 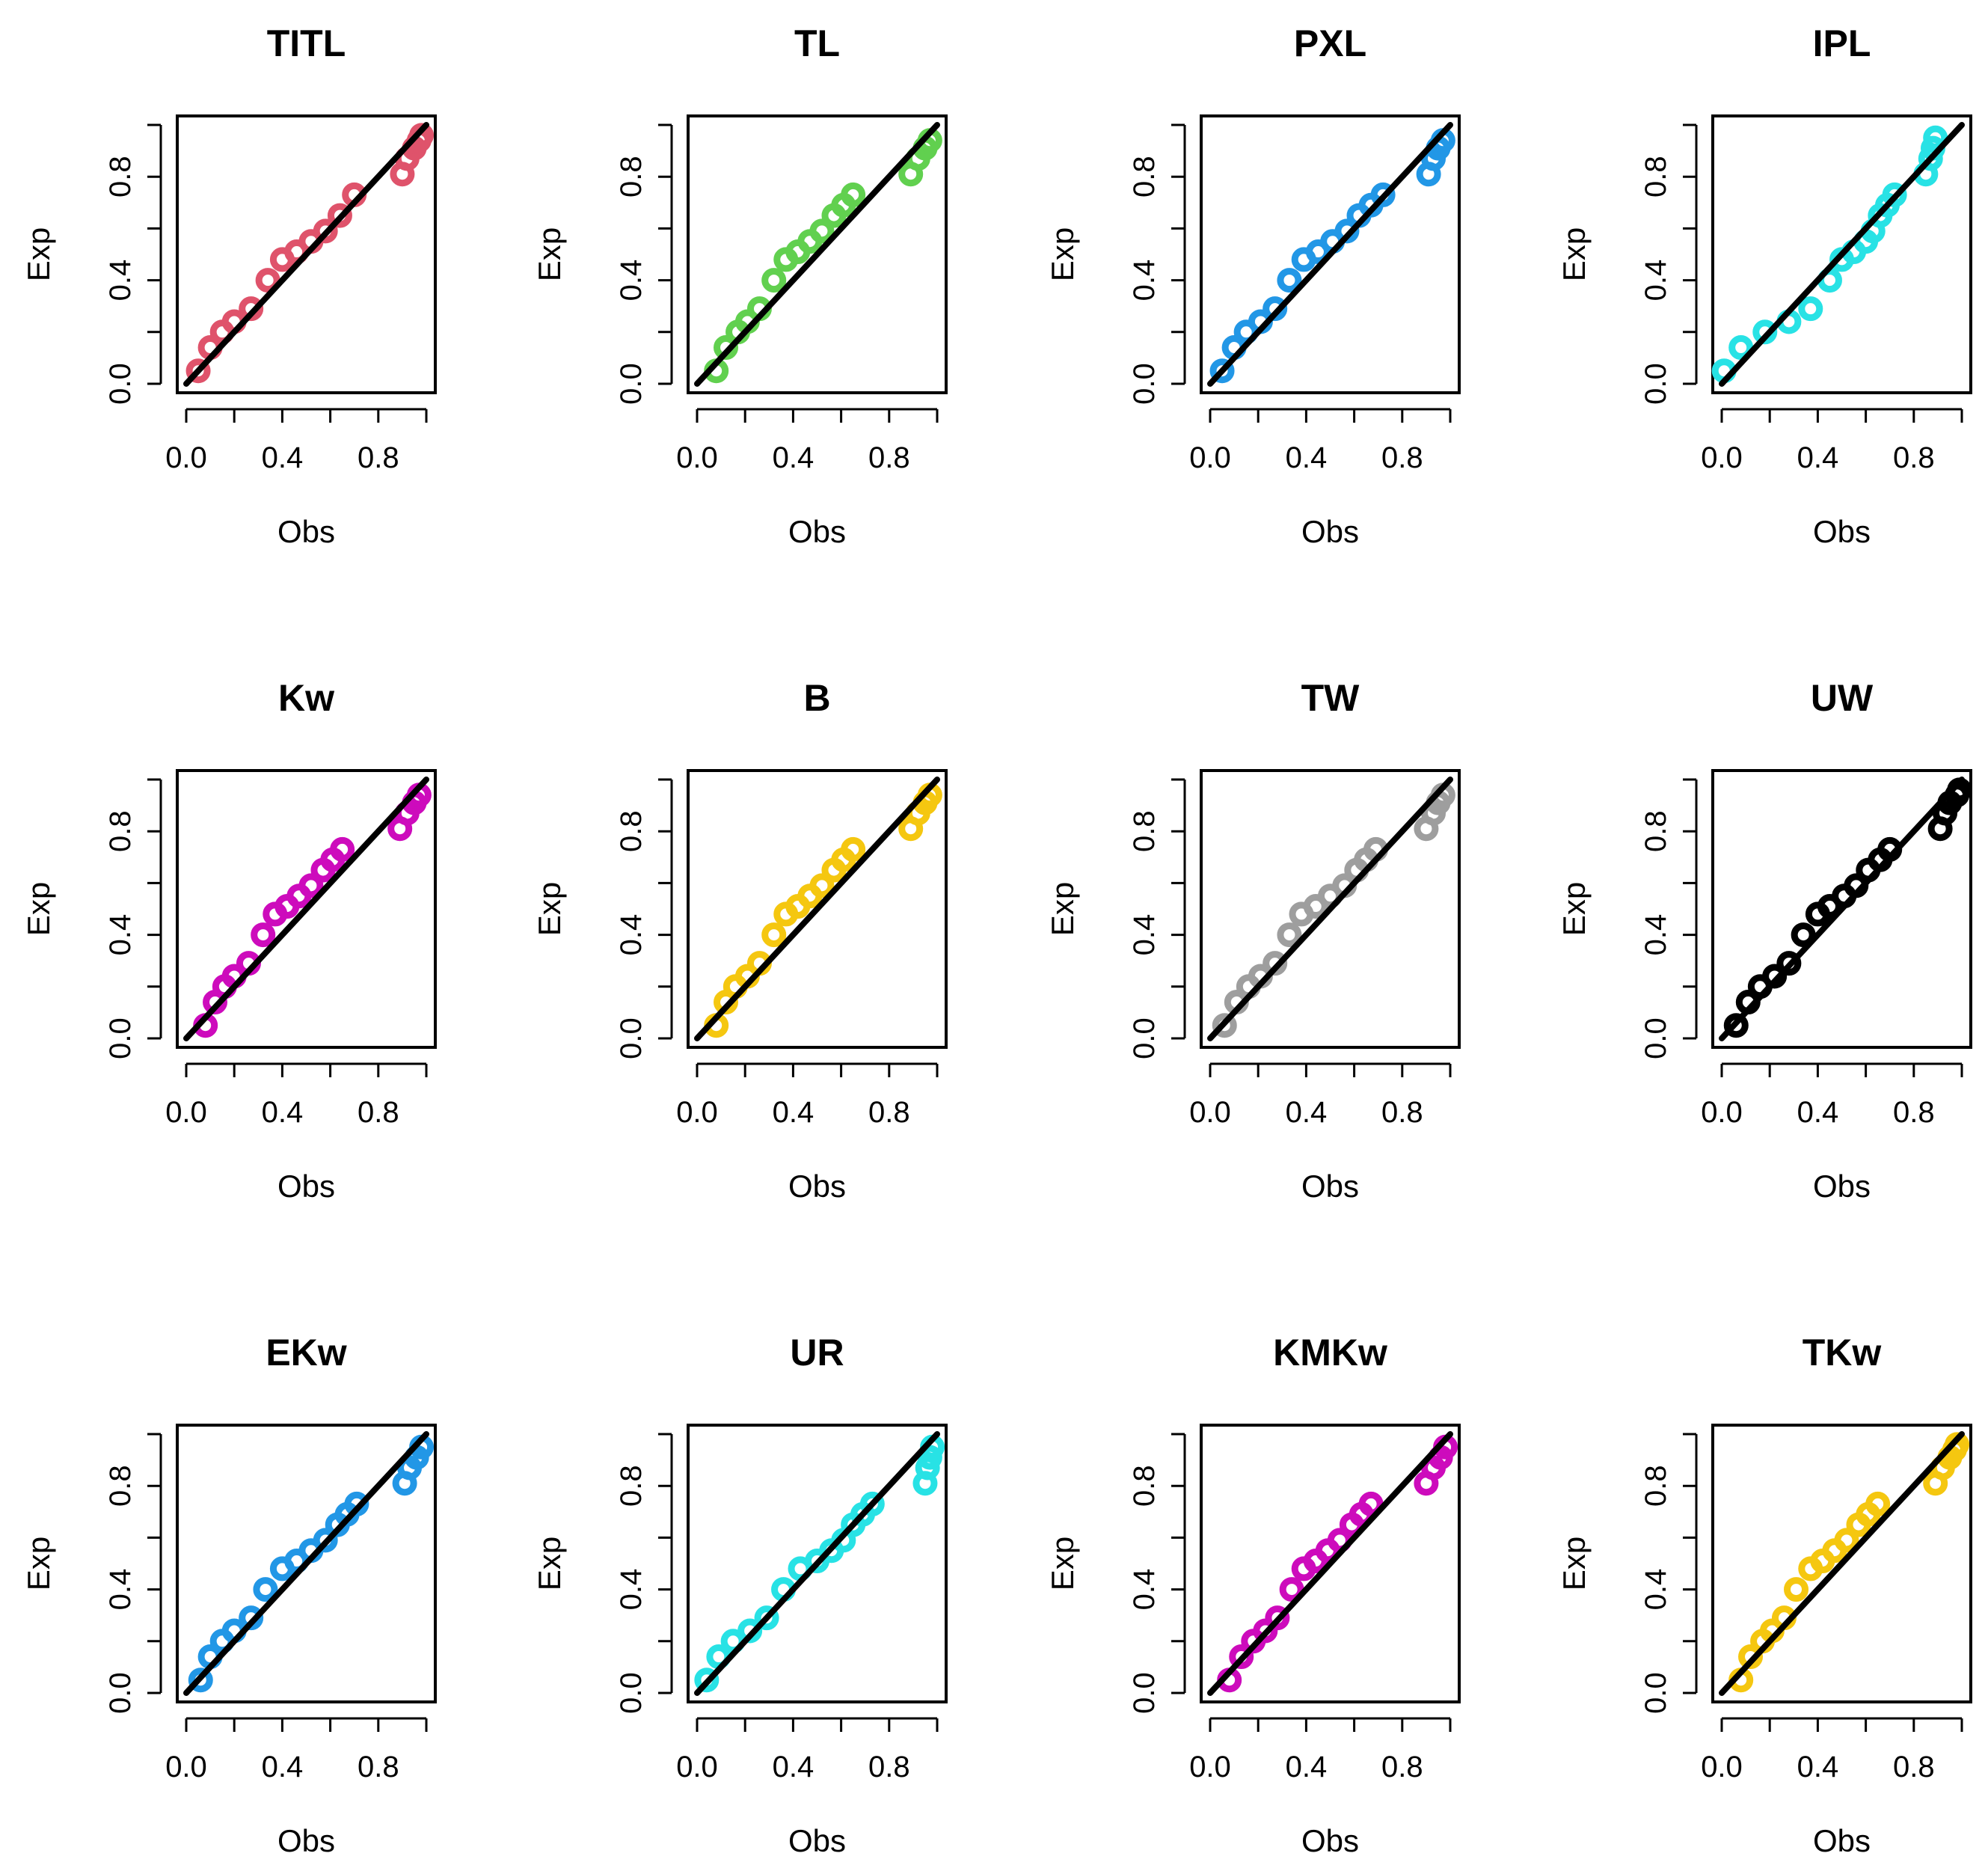 I want to click on panel-kmkw: KMKw 0.0 0.4 0.8 0.0 0.4 0.8 Obs Exp, so click(x=1253, y=1595).